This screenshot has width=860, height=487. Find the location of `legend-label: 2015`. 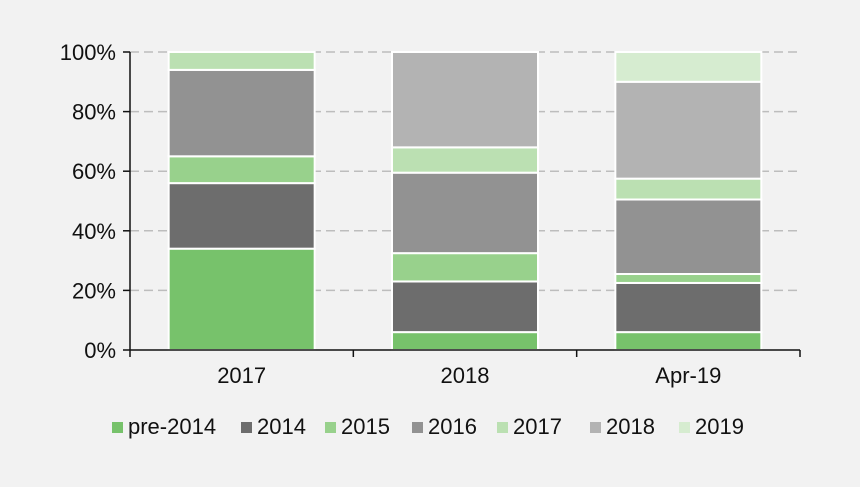

legend-label: 2015 is located at coordinates (365, 426).